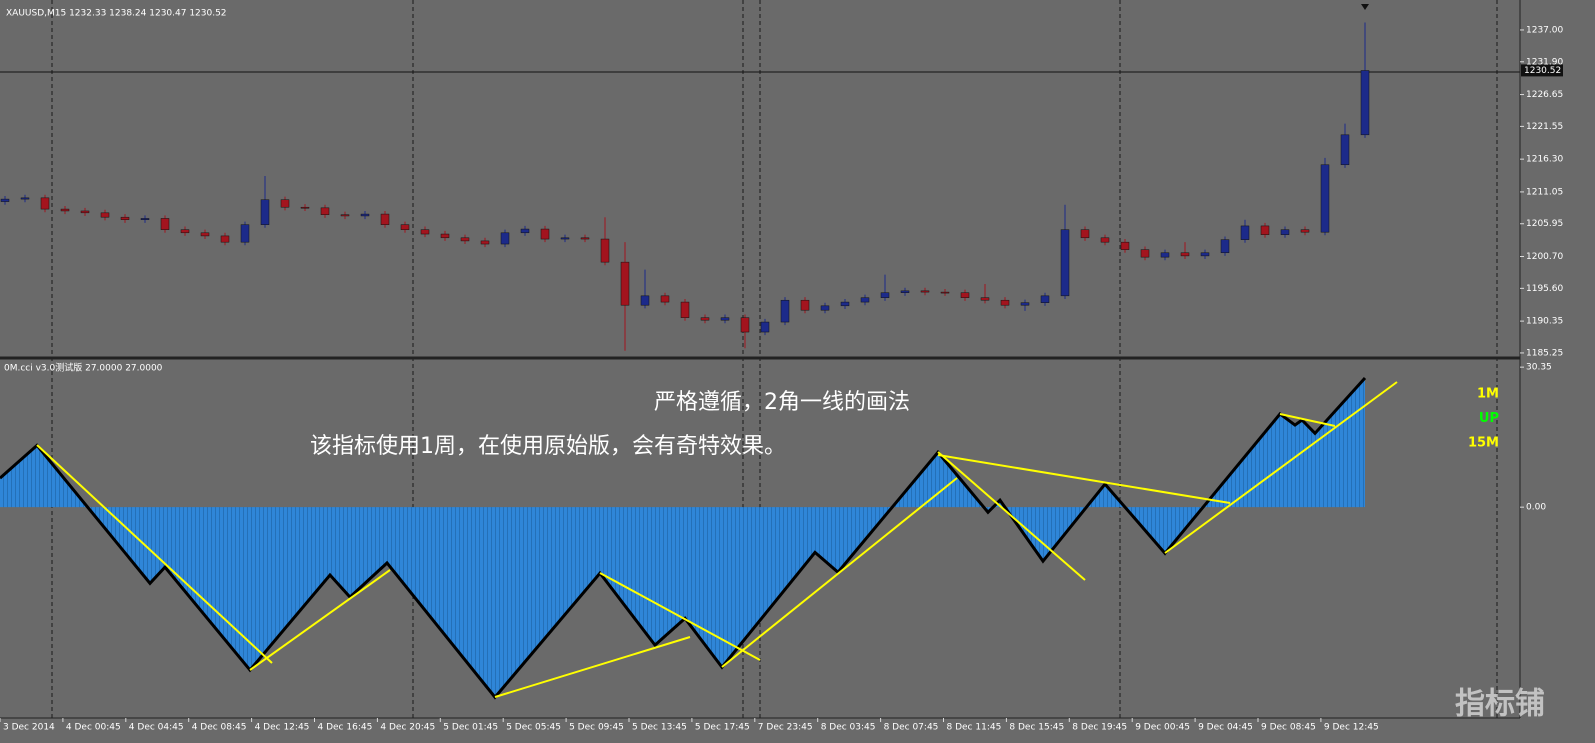  I want to click on y-tick-label: 1216.30, so click(1544, 160).